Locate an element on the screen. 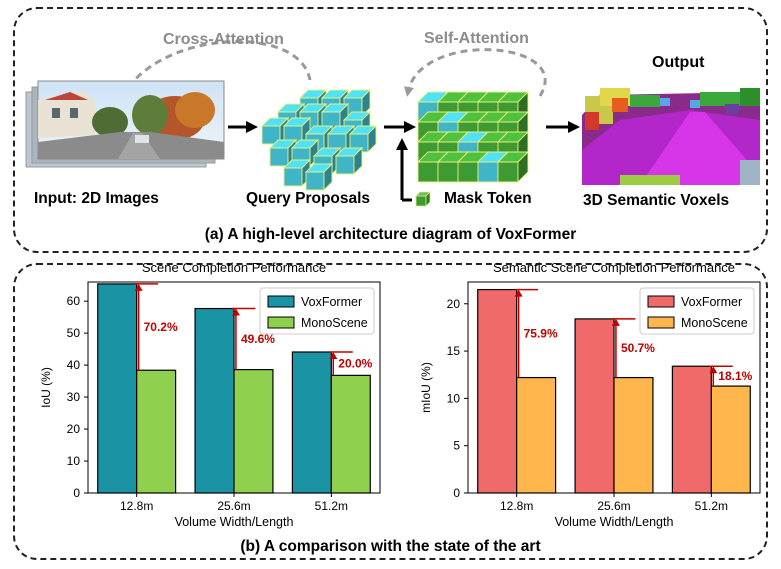  y-tick-label: 40 is located at coordinates (74, 365).